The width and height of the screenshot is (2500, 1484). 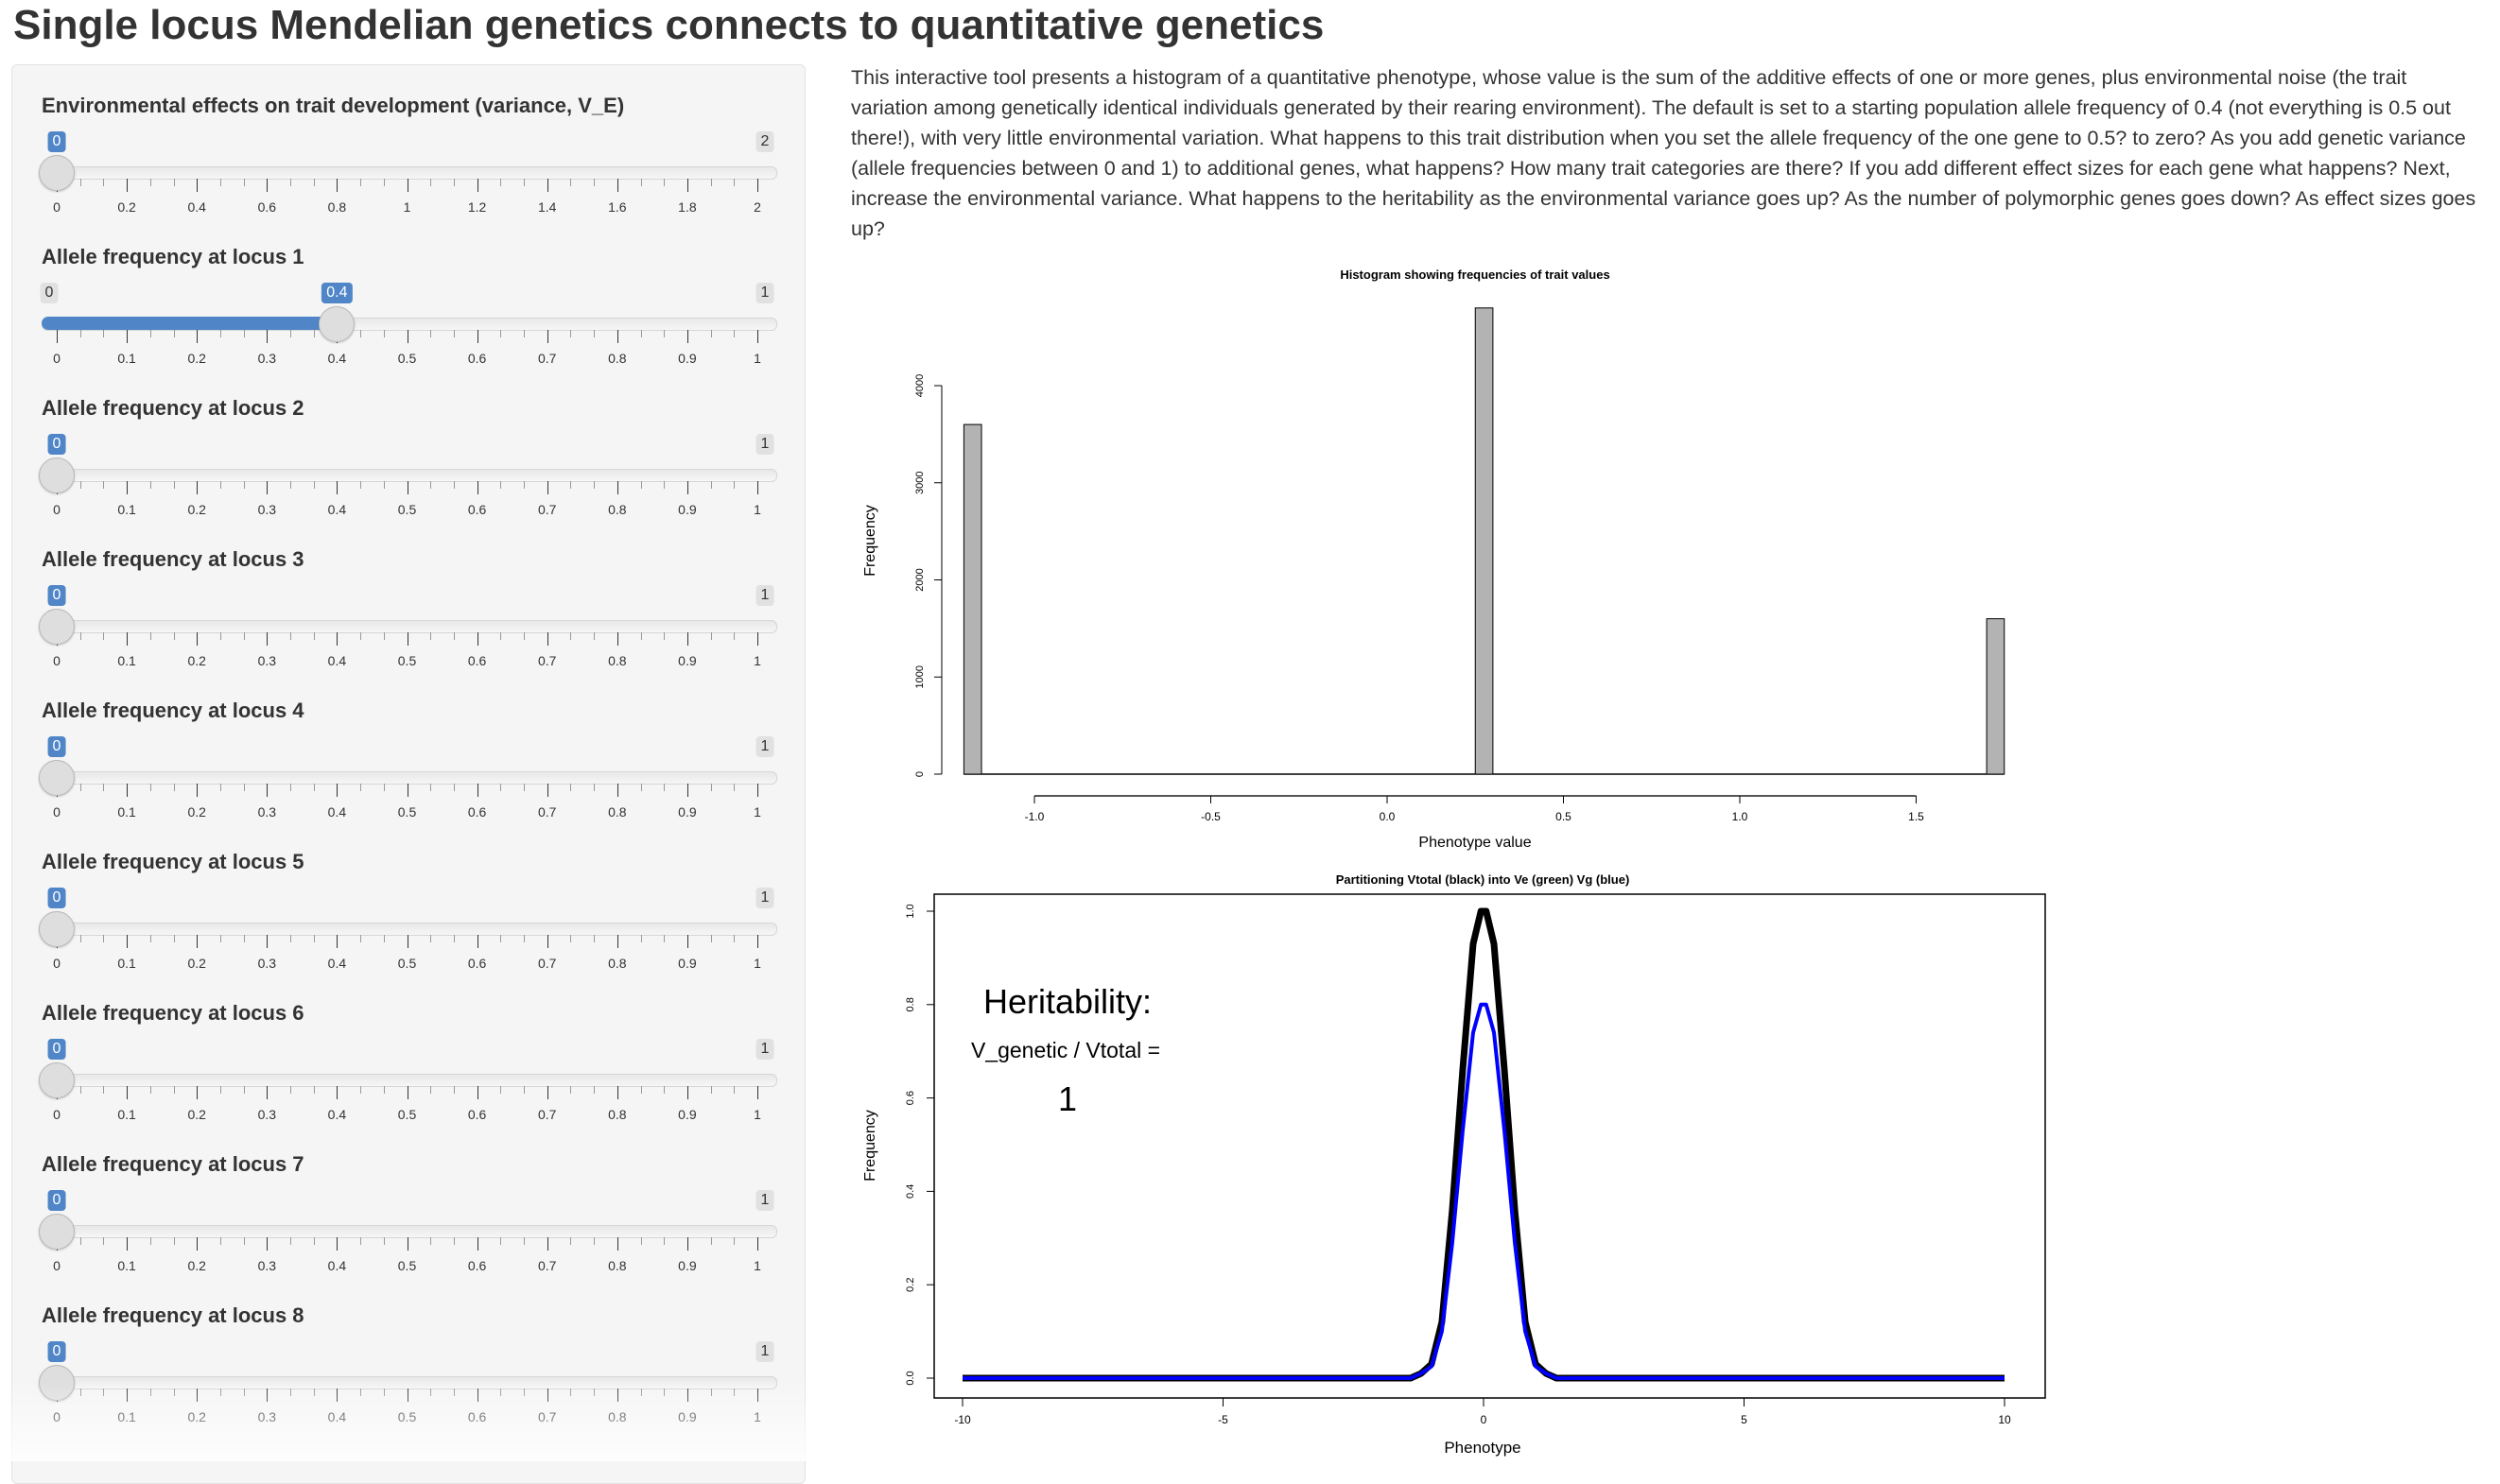 I want to click on slider-tick-label: 0.4, so click(x=337, y=661).